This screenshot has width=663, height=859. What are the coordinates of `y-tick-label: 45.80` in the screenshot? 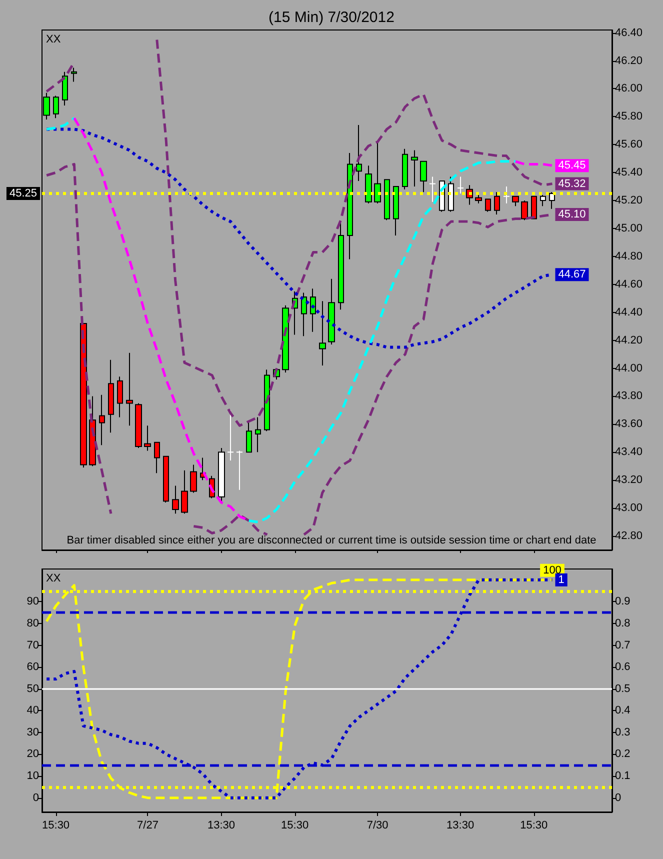 It's located at (629, 116).